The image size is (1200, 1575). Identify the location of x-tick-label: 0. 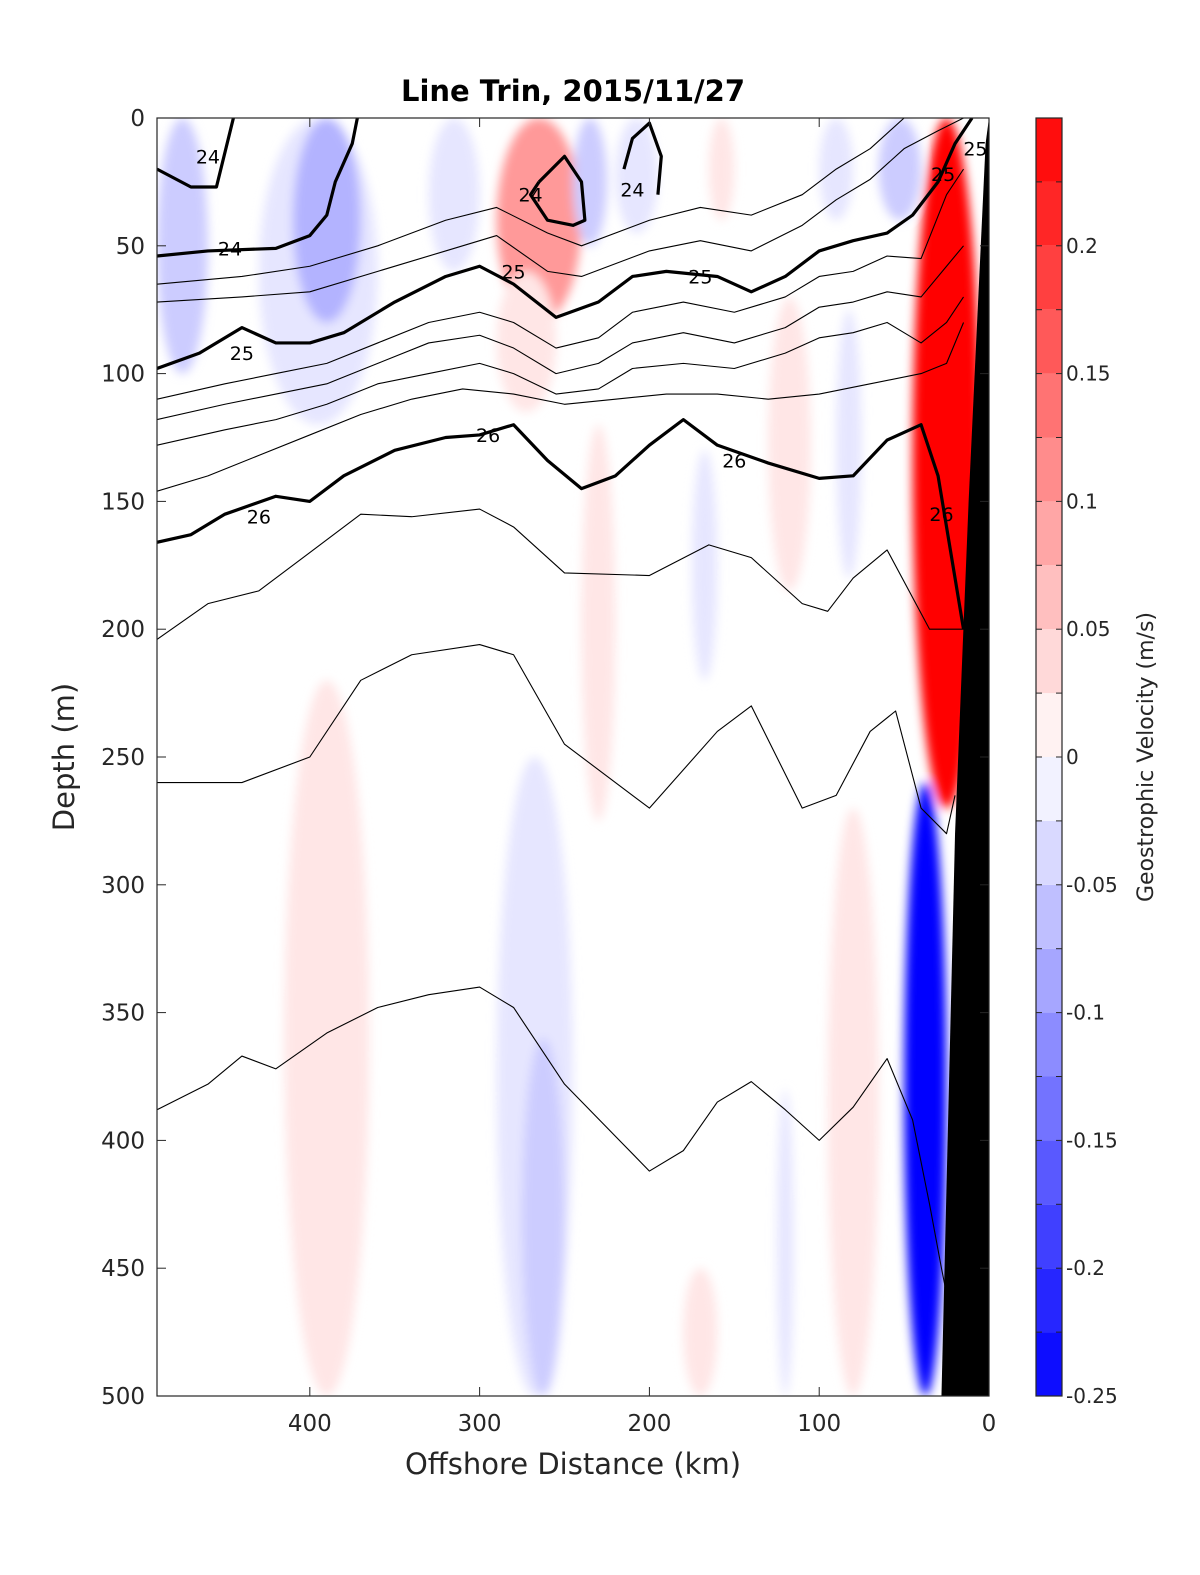
(989, 1424).